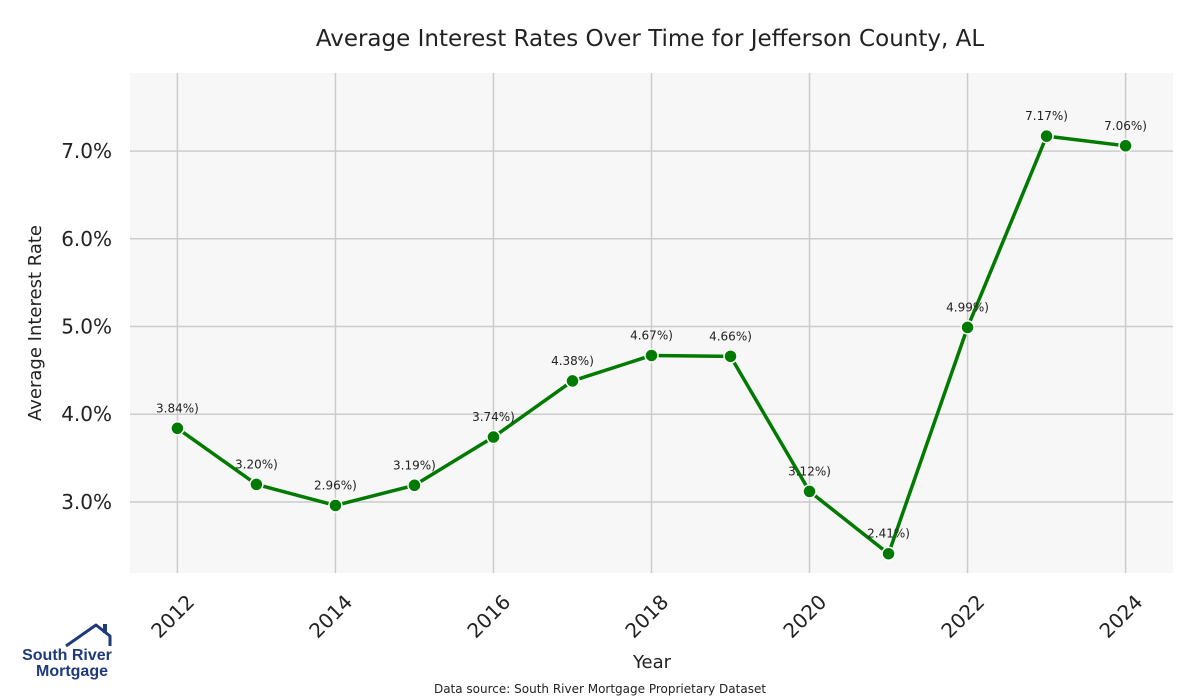 This screenshot has height=700, width=1200. I want to click on x-tick-labels: 2012 2014 2016 2018 2020 2022 2024, so click(646, 616).